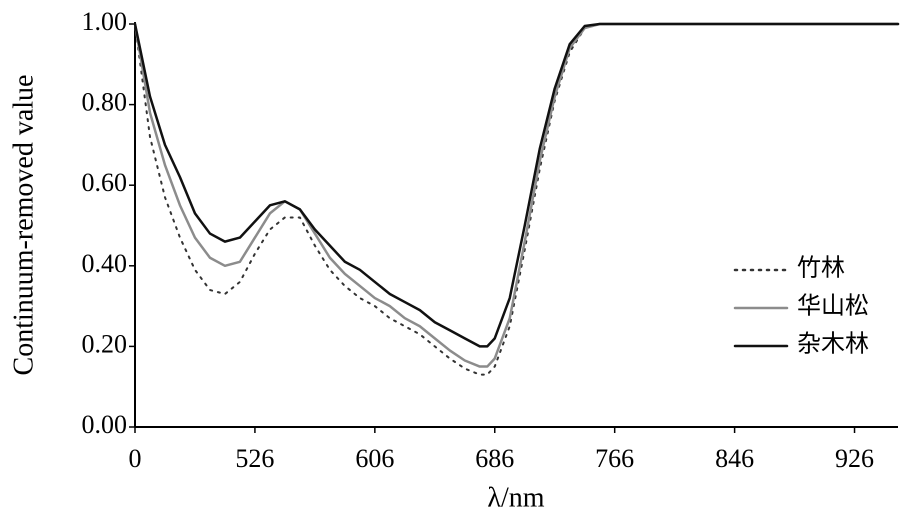 The image size is (900, 521). Describe the element at coordinates (833, 306) in the screenshot. I see `legend-label: 华山松` at that location.